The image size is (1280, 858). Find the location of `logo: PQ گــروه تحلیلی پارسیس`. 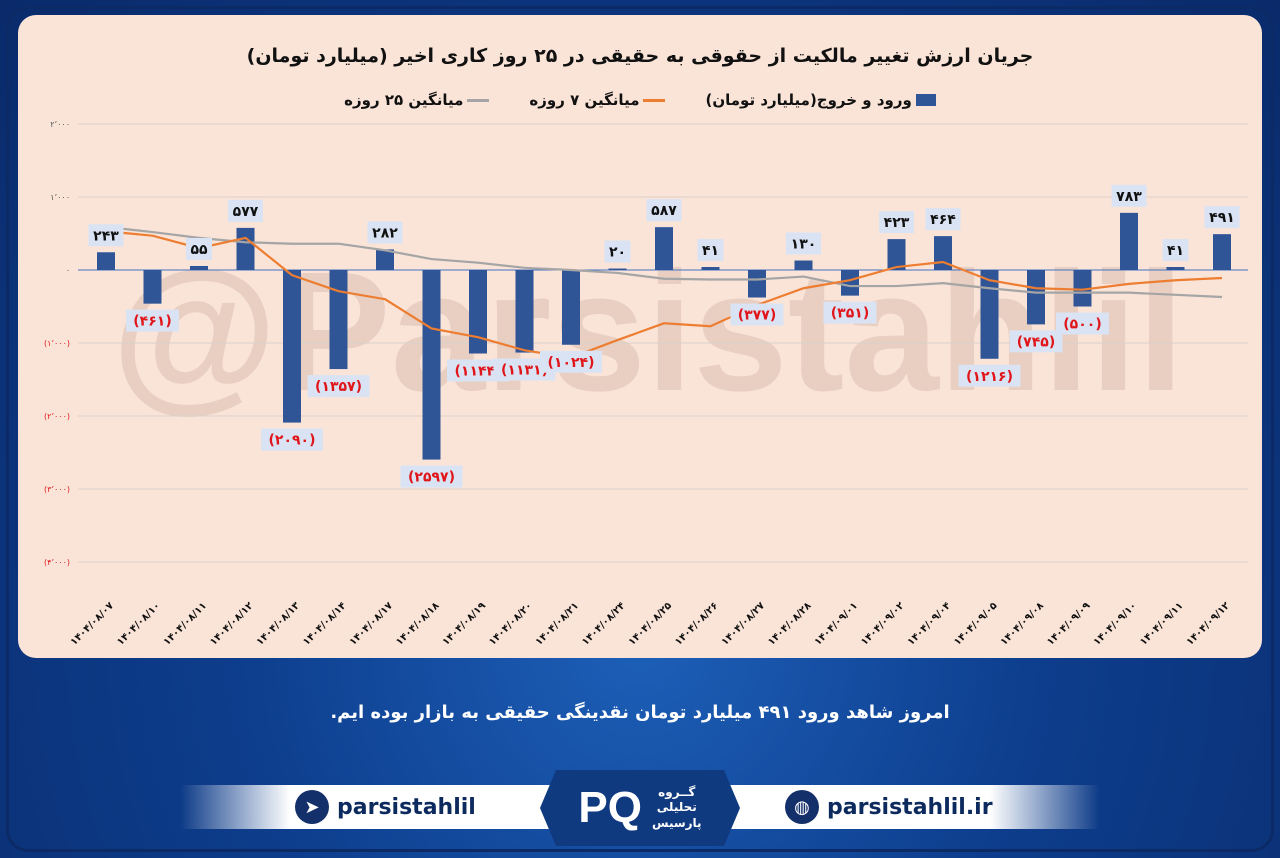

logo: PQ گــروه تحلیلی پارسیس is located at coordinates (640, 808).